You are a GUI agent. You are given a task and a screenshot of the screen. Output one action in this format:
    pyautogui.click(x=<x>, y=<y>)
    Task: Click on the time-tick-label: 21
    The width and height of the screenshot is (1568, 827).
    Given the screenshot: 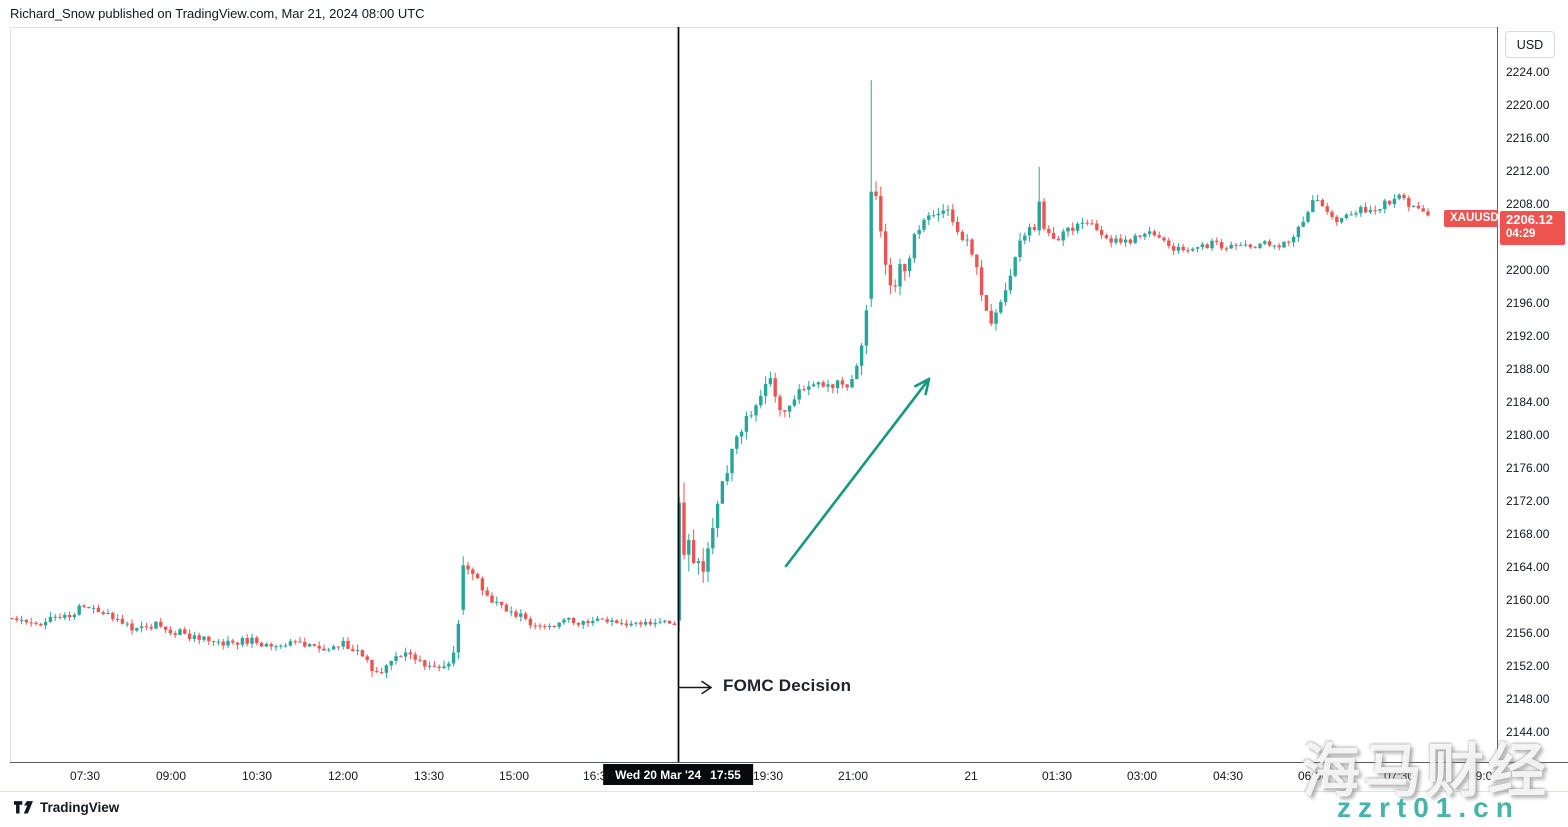 What is the action you would take?
    pyautogui.click(x=971, y=776)
    